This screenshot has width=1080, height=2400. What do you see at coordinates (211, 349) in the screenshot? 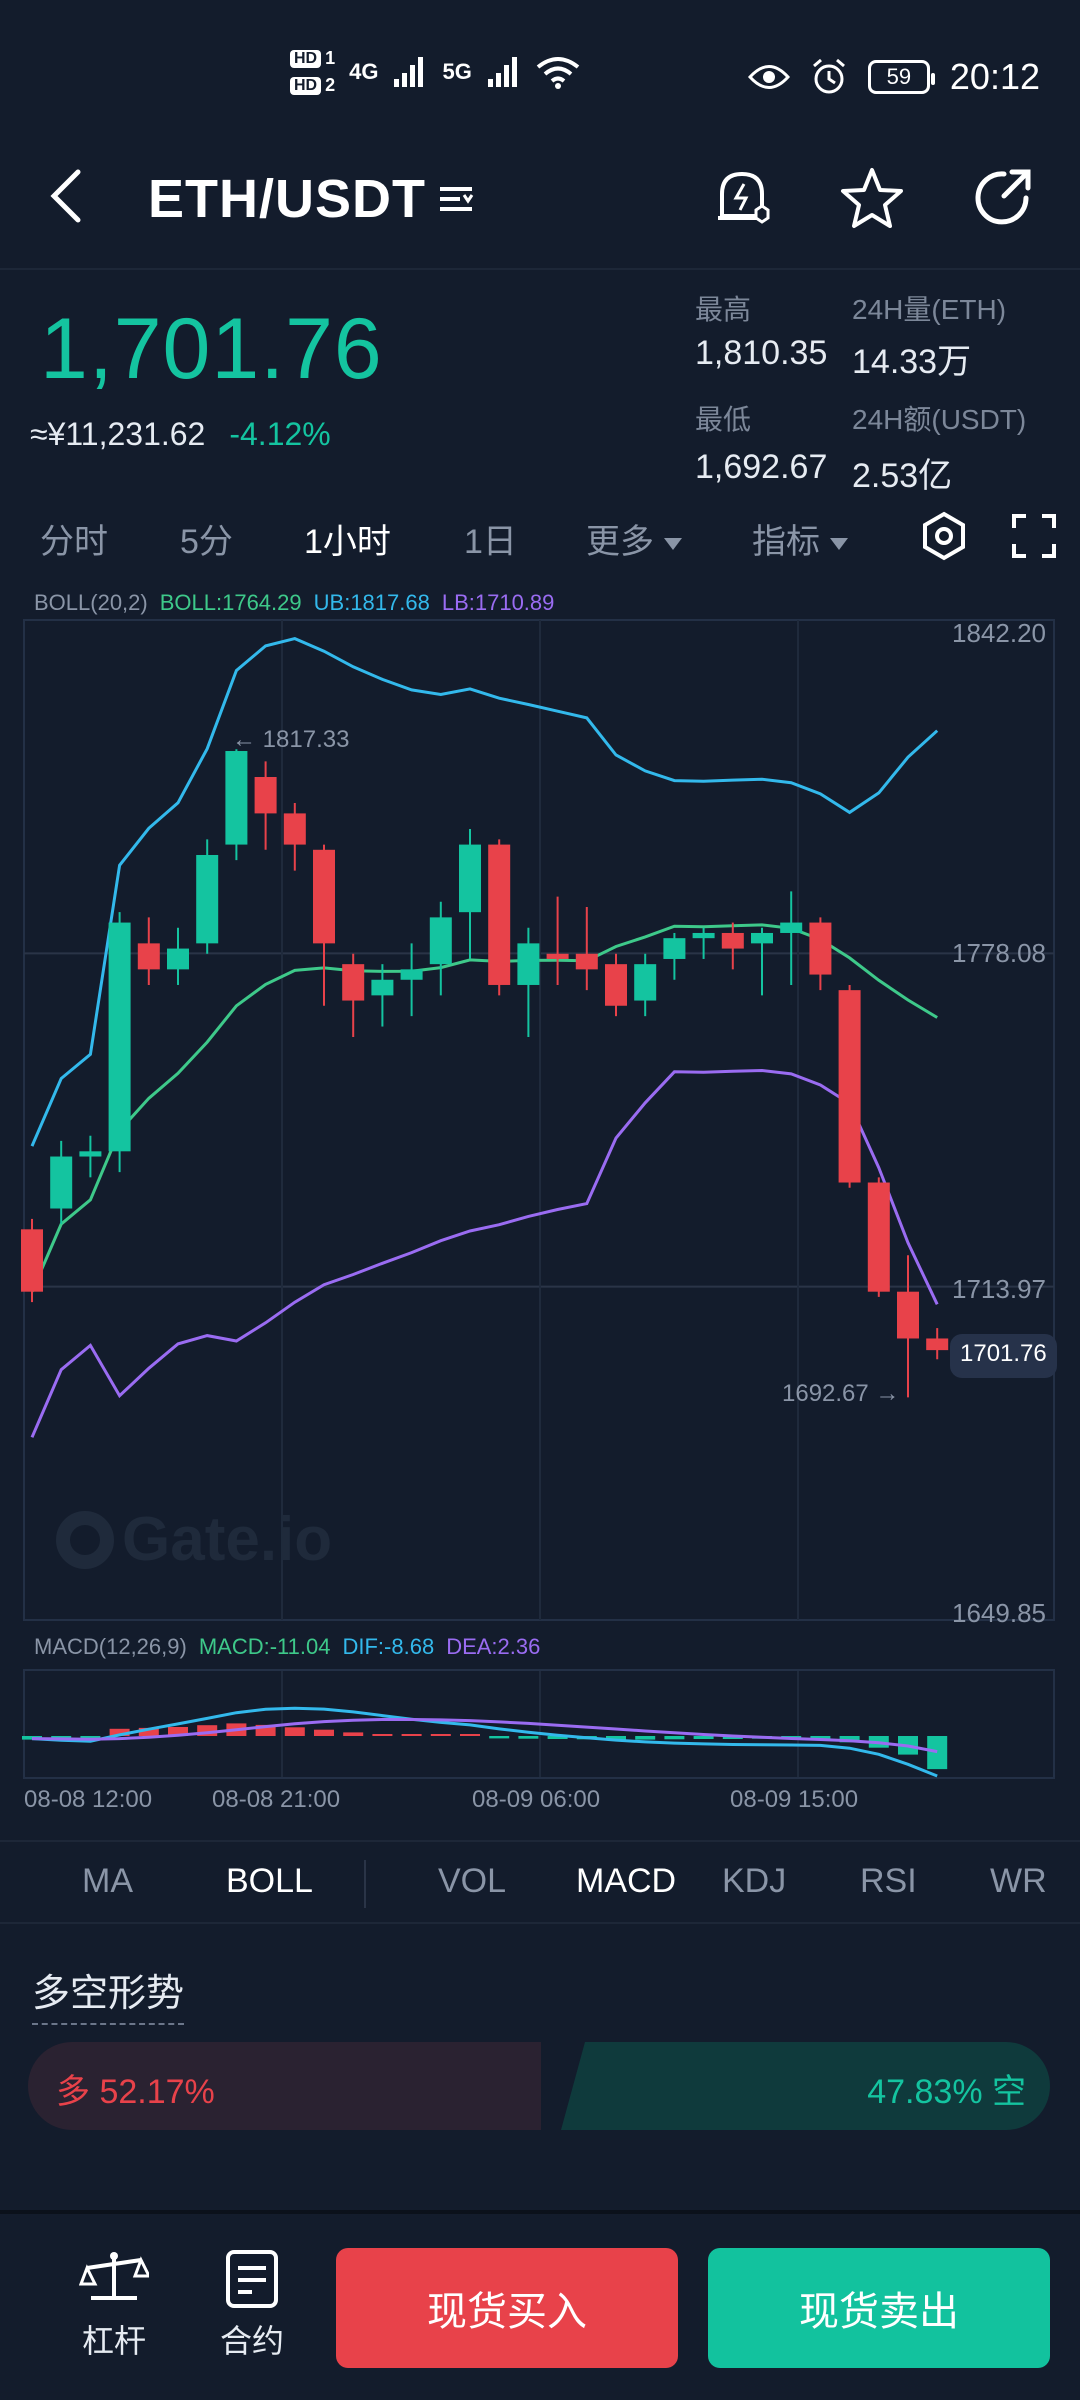
I see `last-price: 1,701.76` at bounding box center [211, 349].